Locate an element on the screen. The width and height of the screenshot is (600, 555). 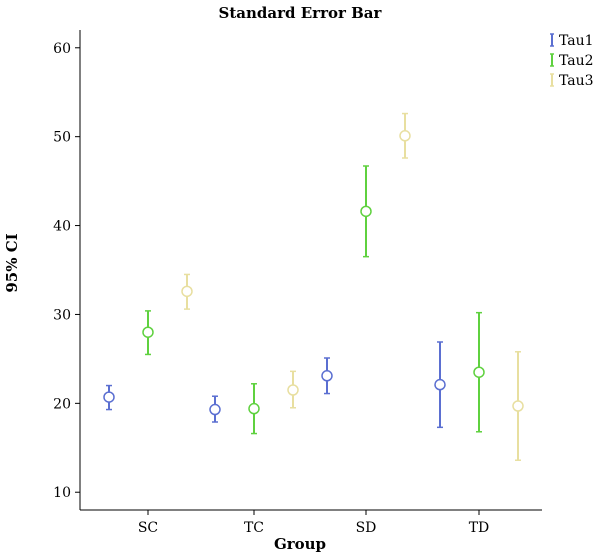
error-bar-tau1-td is located at coordinates (440, 385).